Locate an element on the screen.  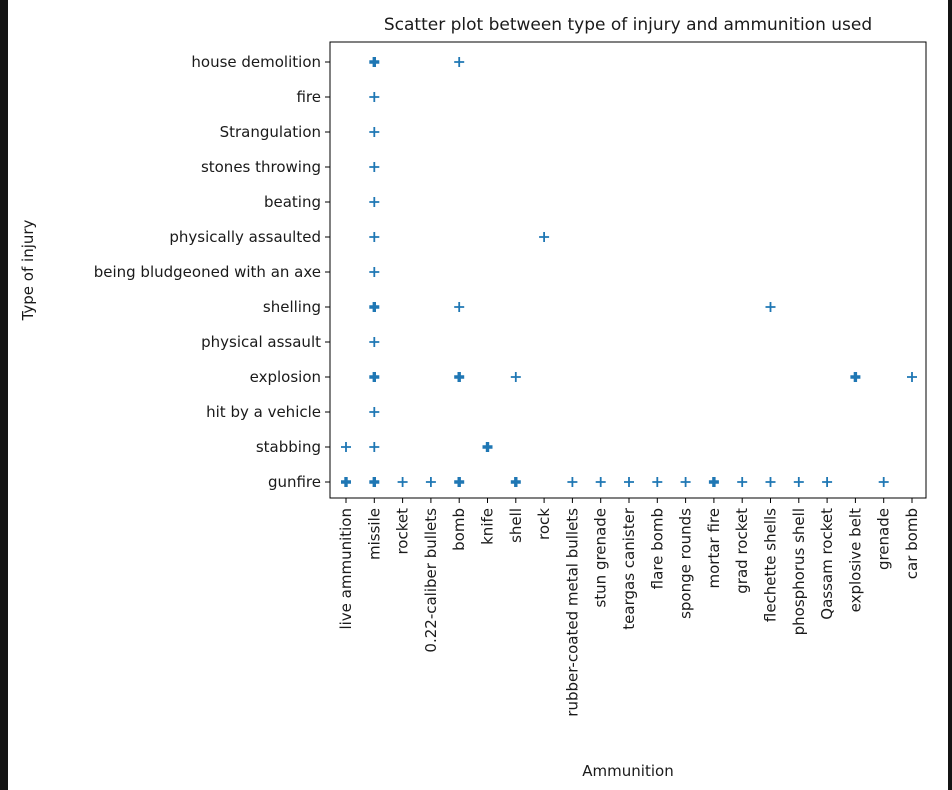
x-tick-label-shell: shell is located at coordinates (516, 525).